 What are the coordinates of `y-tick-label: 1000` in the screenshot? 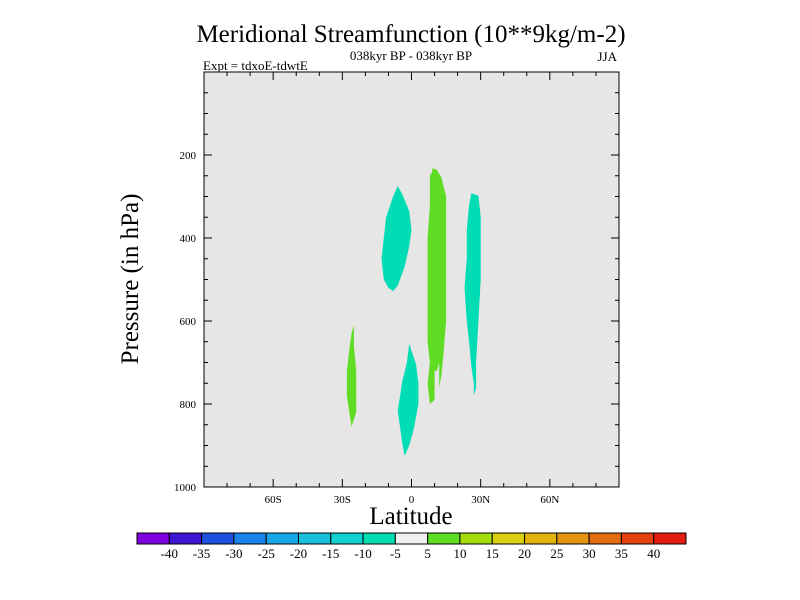 It's located at (185, 488).